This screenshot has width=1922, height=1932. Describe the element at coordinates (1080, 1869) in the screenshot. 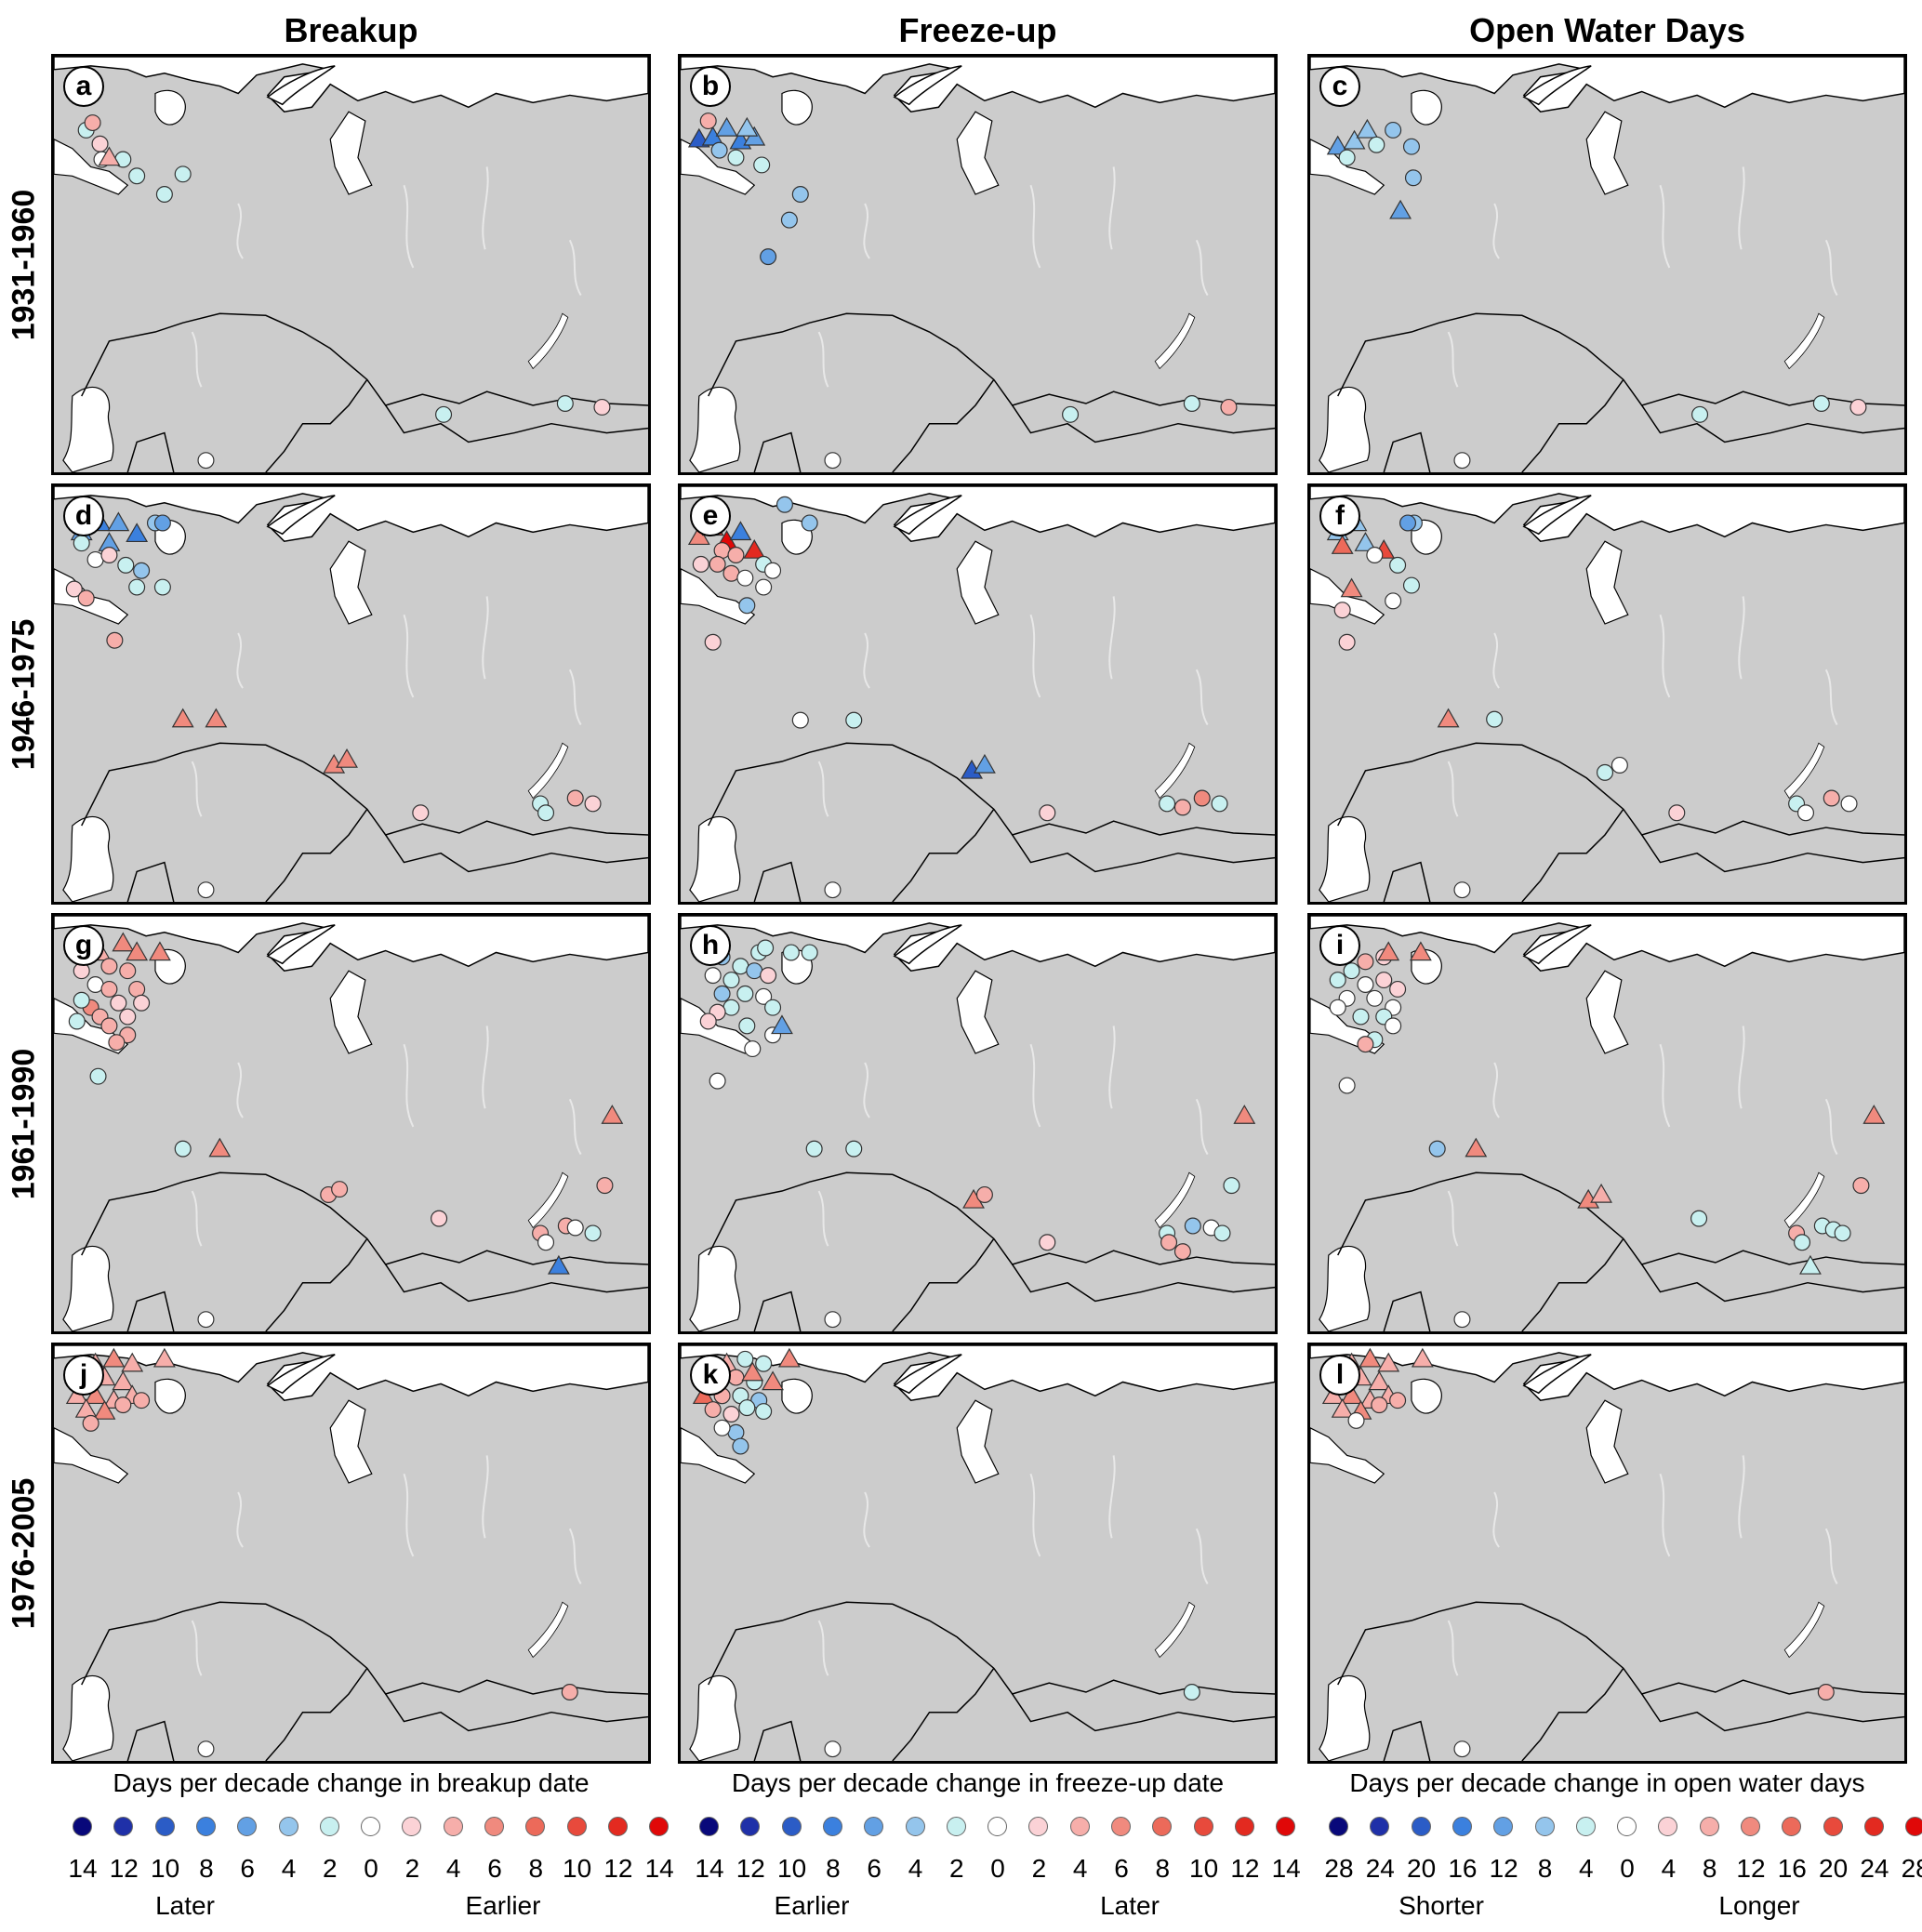

I see `legend-tick-label: 4` at that location.